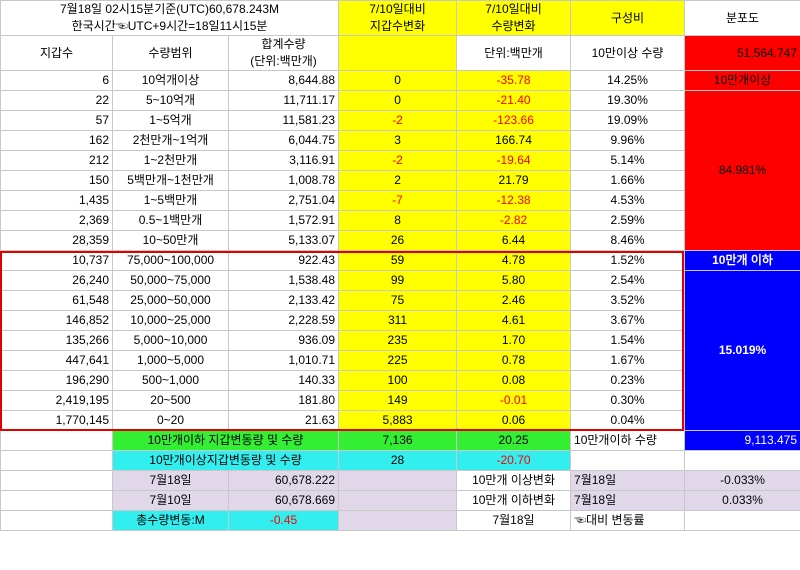 The height and width of the screenshot is (570, 800). I want to click on ratio: 3.52%, so click(628, 300).